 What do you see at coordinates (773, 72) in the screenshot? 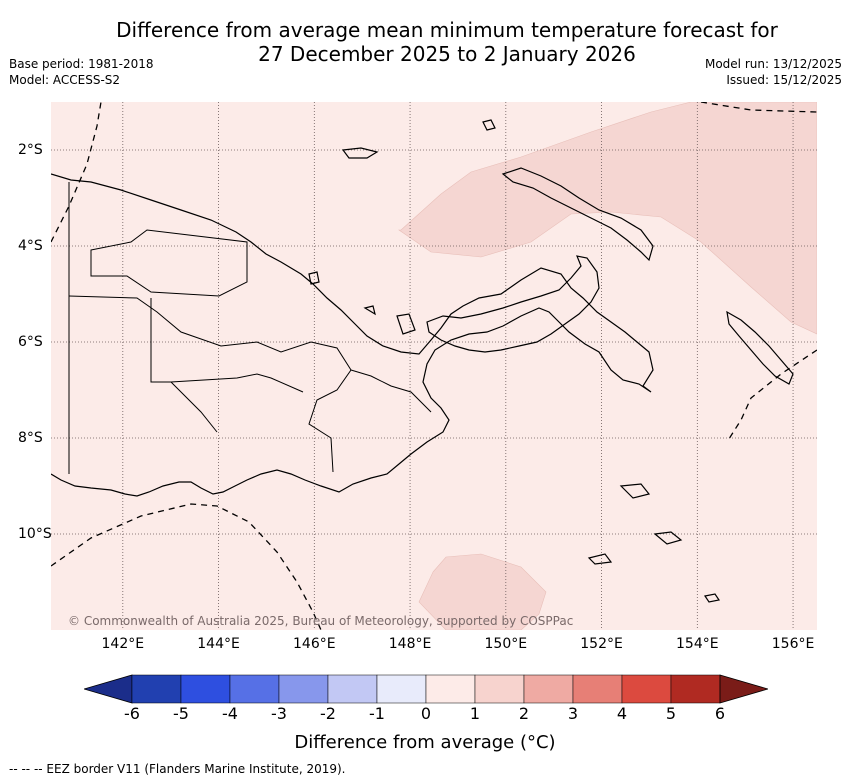
I see `meta-right: Model run: 13/12/2025 Issued: 15/12/2025` at bounding box center [773, 72].